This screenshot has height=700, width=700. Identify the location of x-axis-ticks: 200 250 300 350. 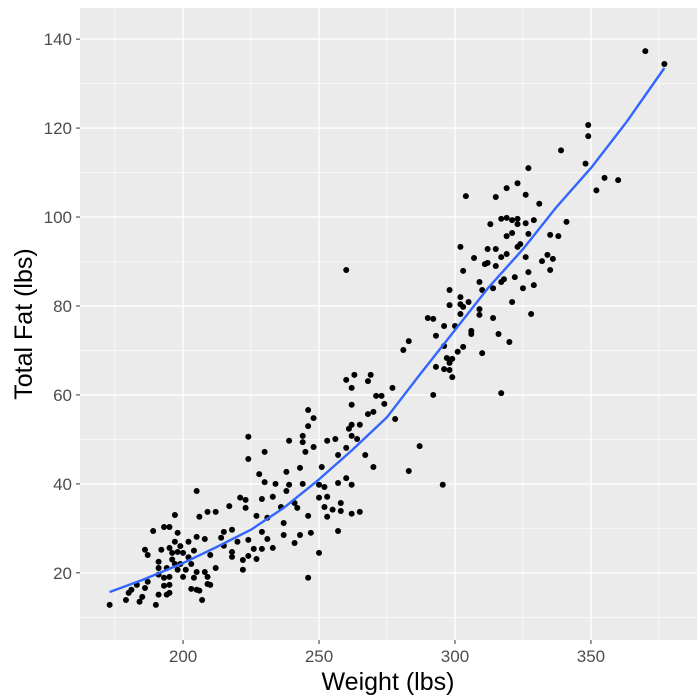
(387, 653).